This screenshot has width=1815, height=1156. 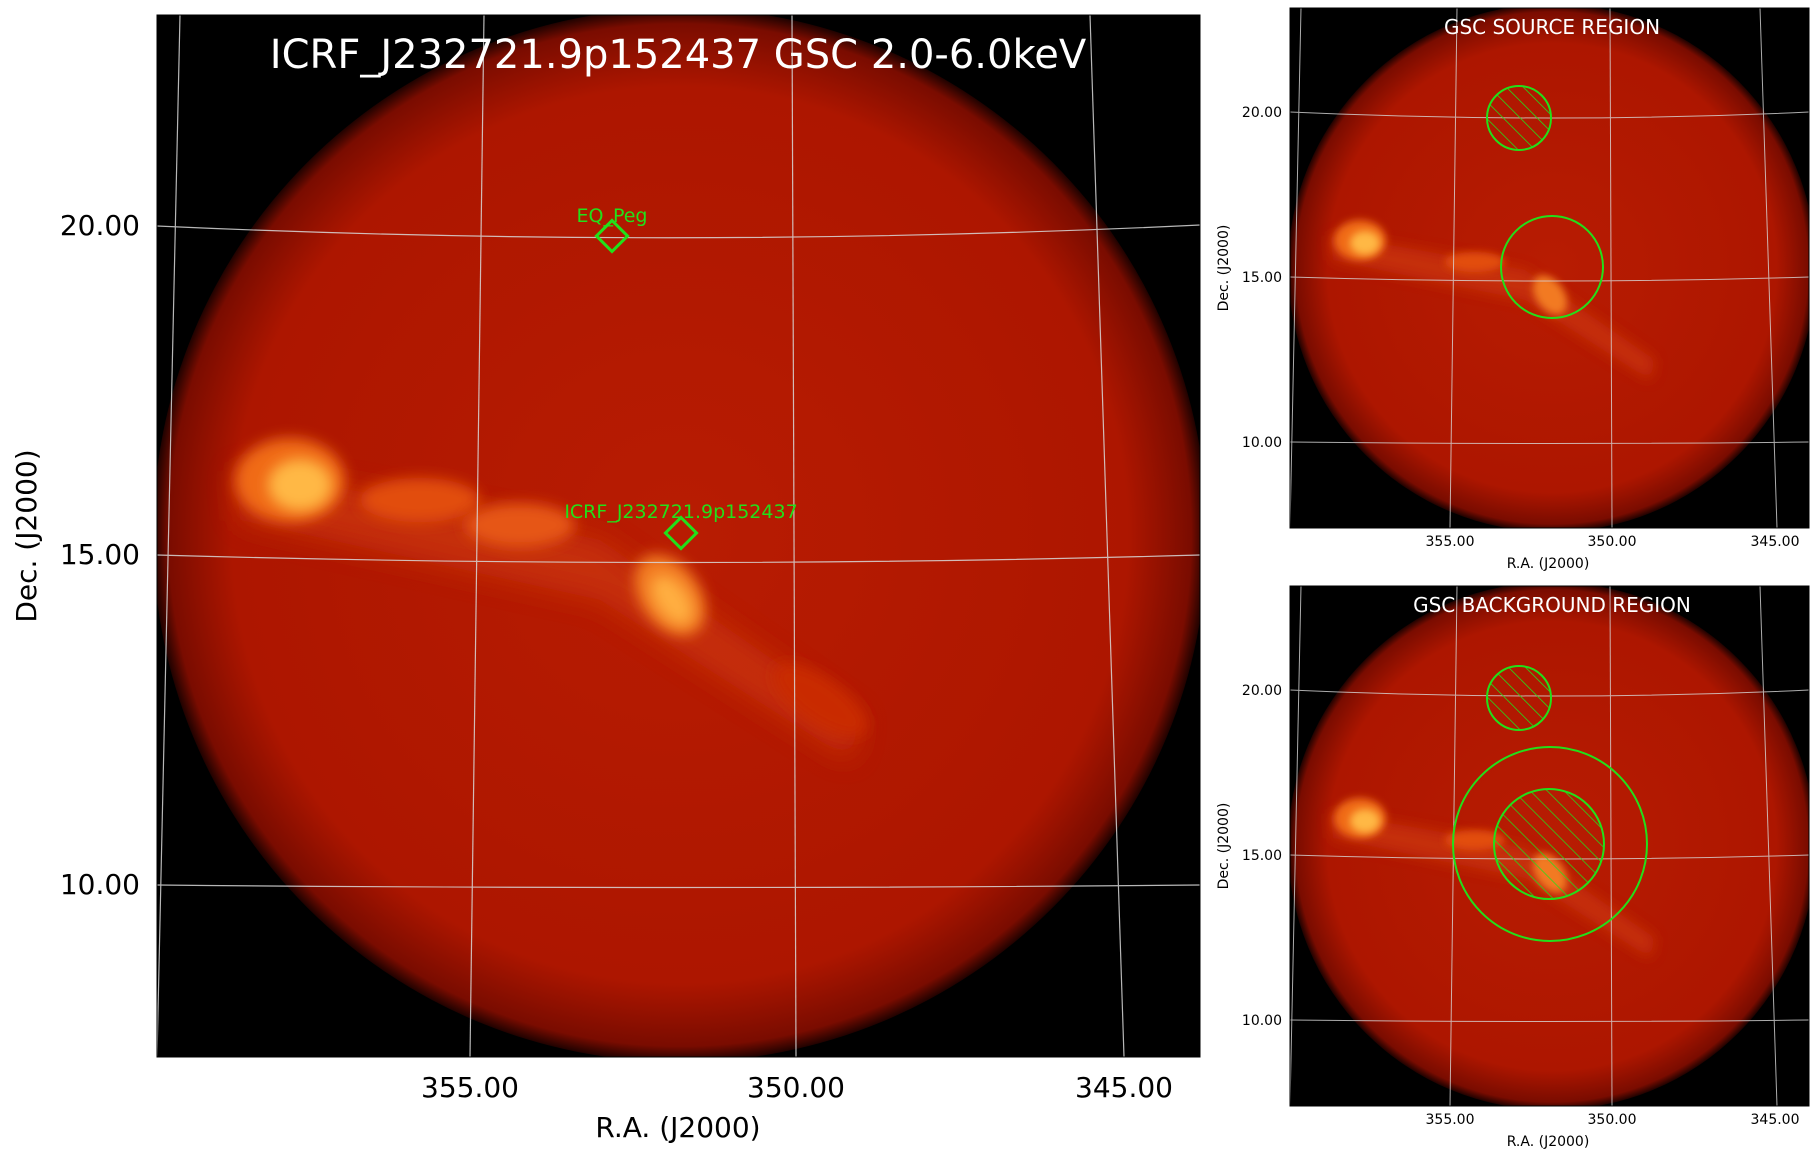 I want to click on sky-disc, so click(x=1549, y=268).